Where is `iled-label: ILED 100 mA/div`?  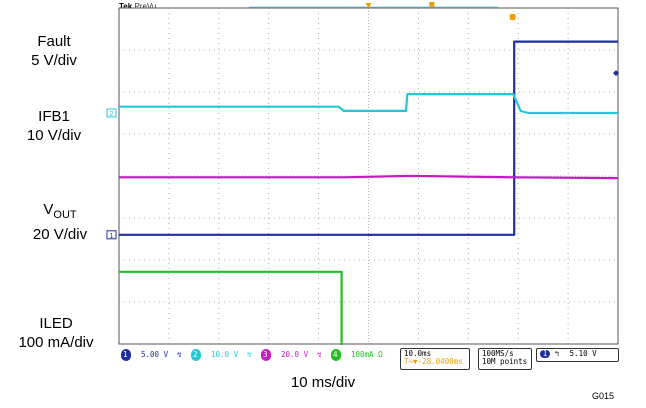
iled-label: ILED 100 mA/div is located at coordinates (56, 333).